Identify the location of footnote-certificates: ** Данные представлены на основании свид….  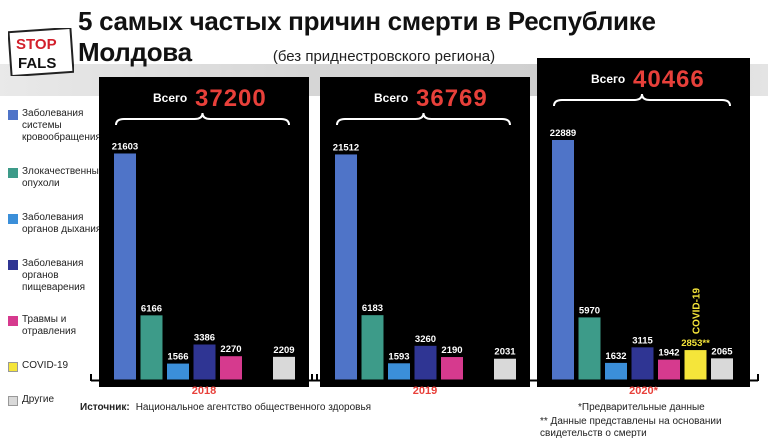
(631, 427).